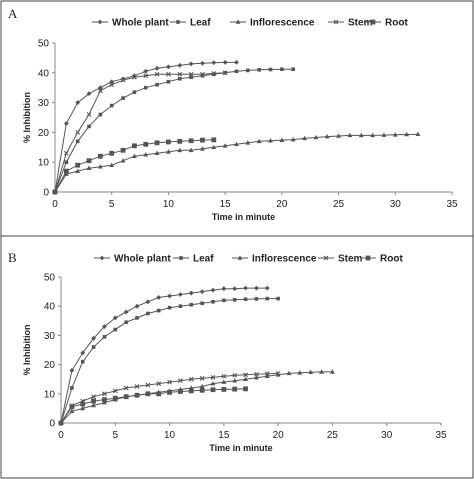 This screenshot has width=474, height=479. Describe the element at coordinates (284, 259) in the screenshot. I see `legend-label: Inflorescence` at that location.